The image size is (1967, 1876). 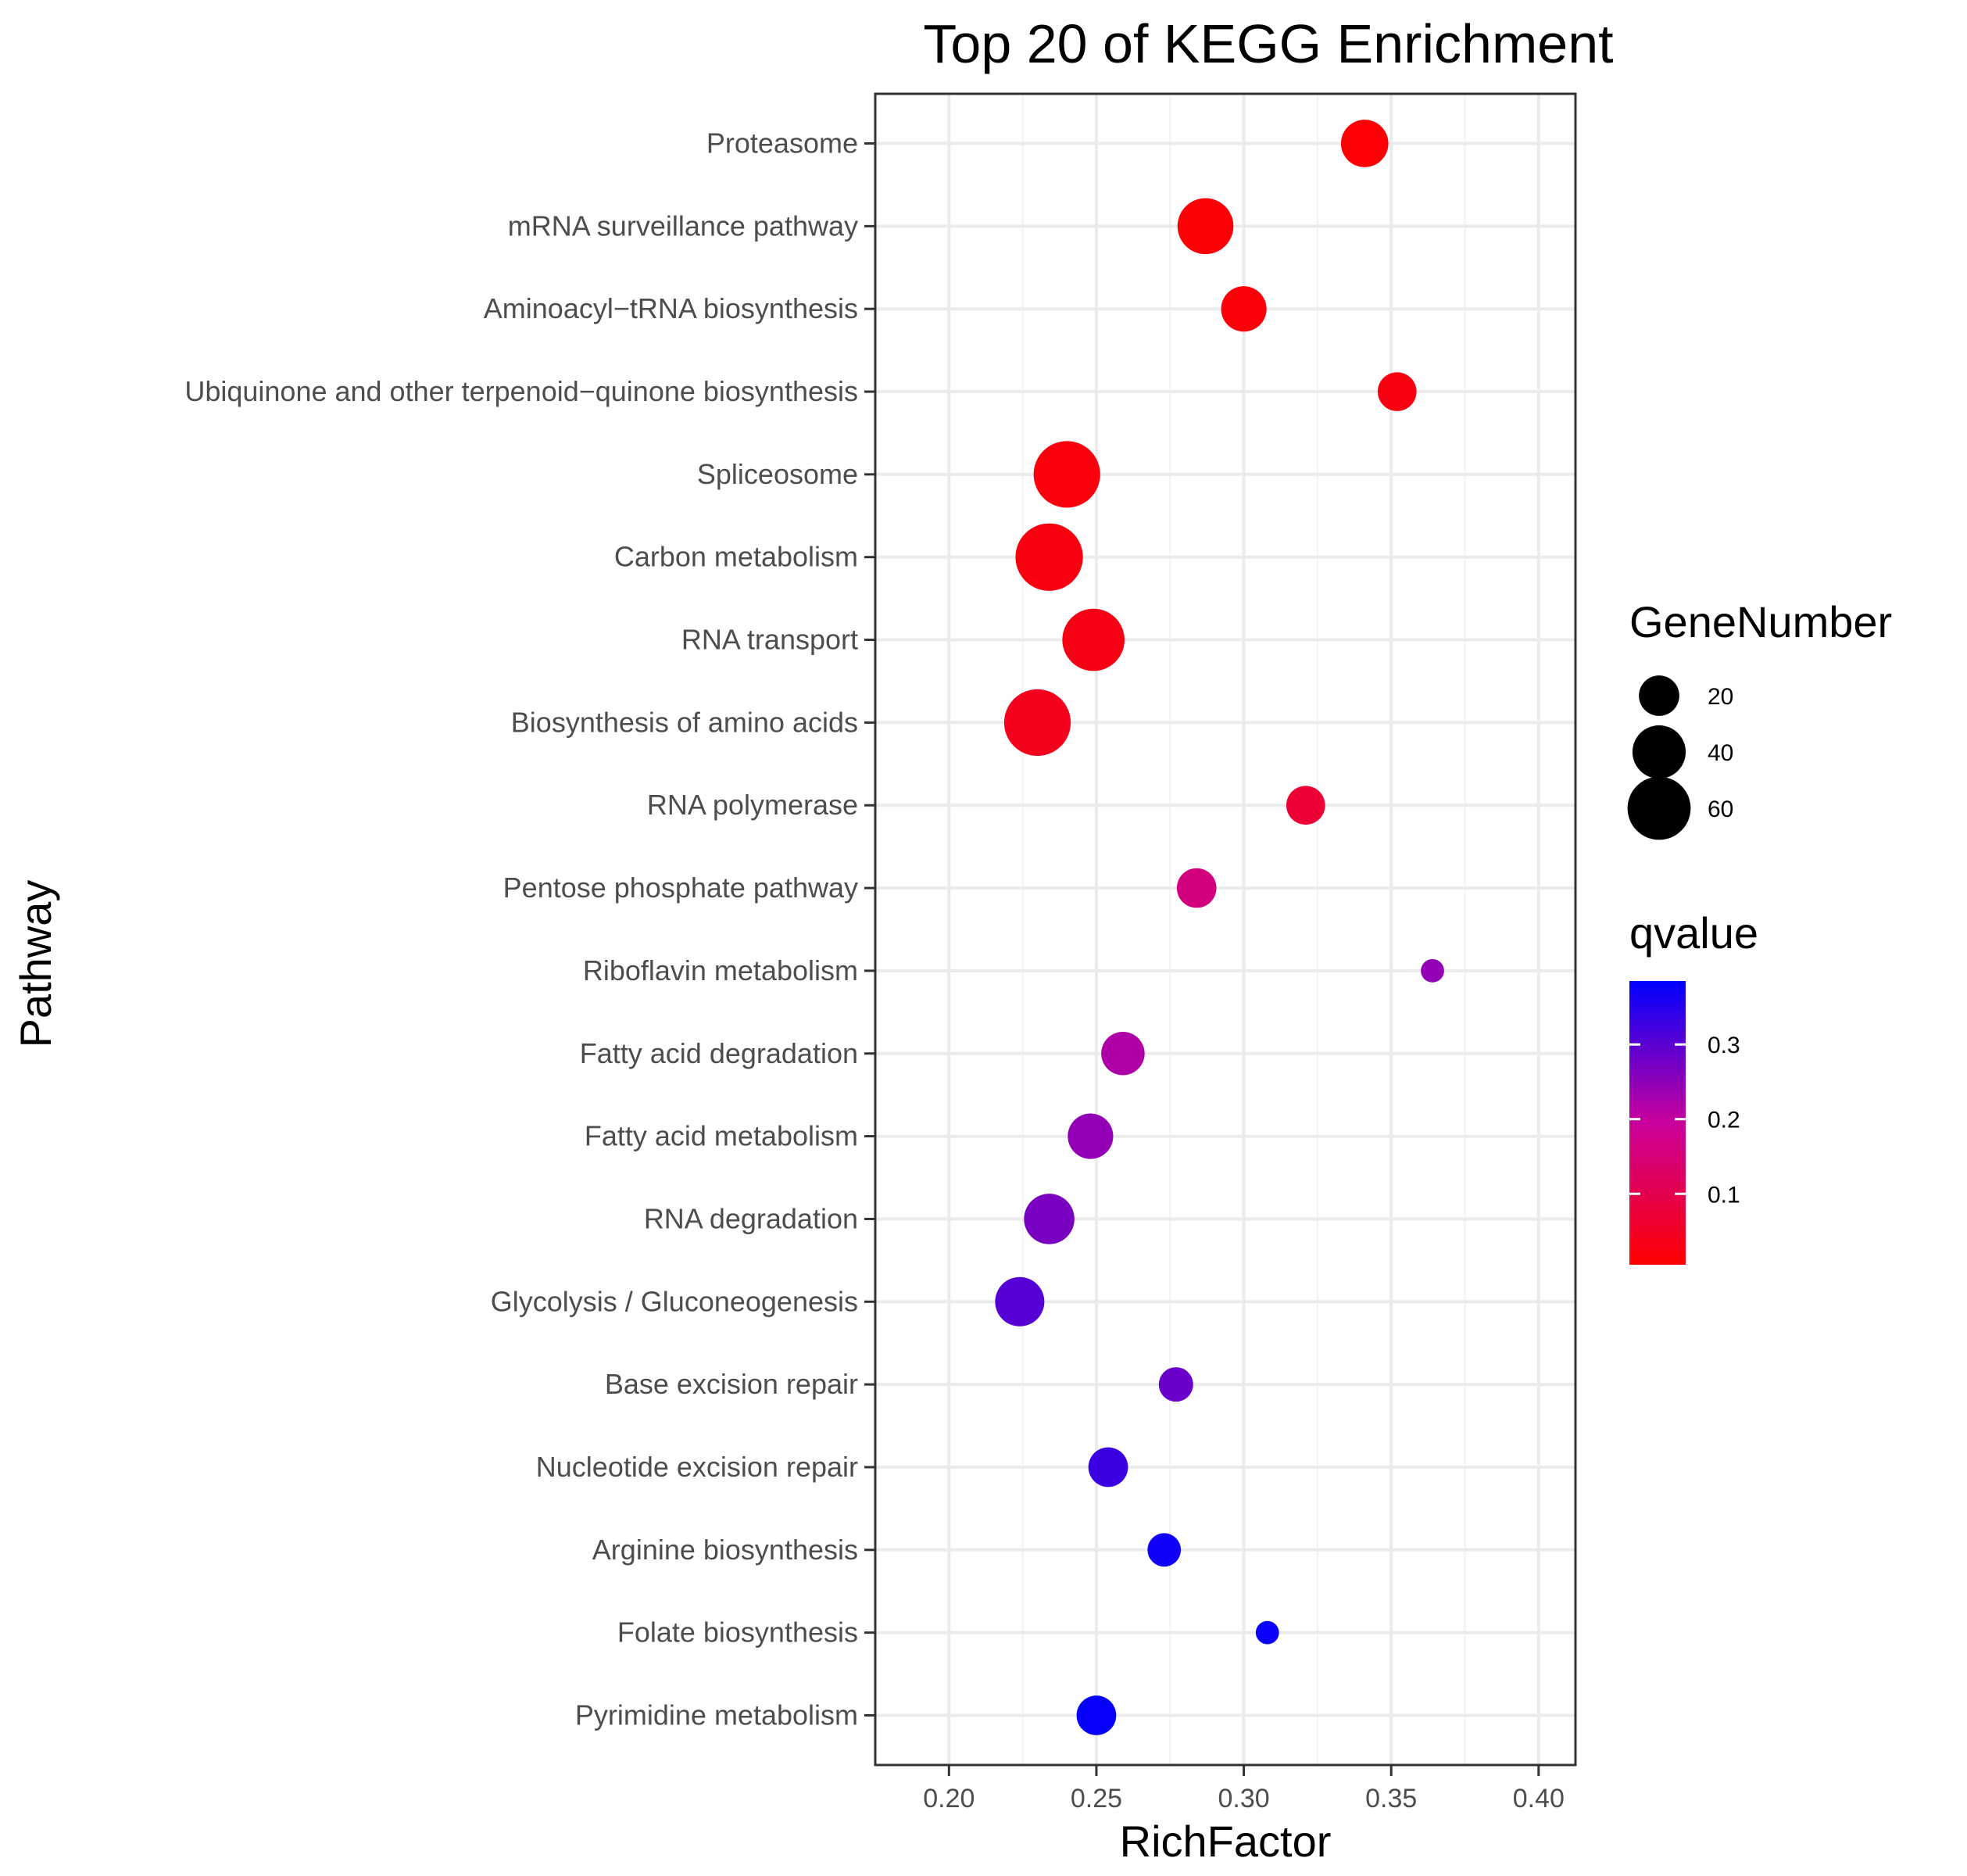 I want to click on legend-qvalue: qvalue 0.1 0.2 0.3, so click(x=1693, y=1086).